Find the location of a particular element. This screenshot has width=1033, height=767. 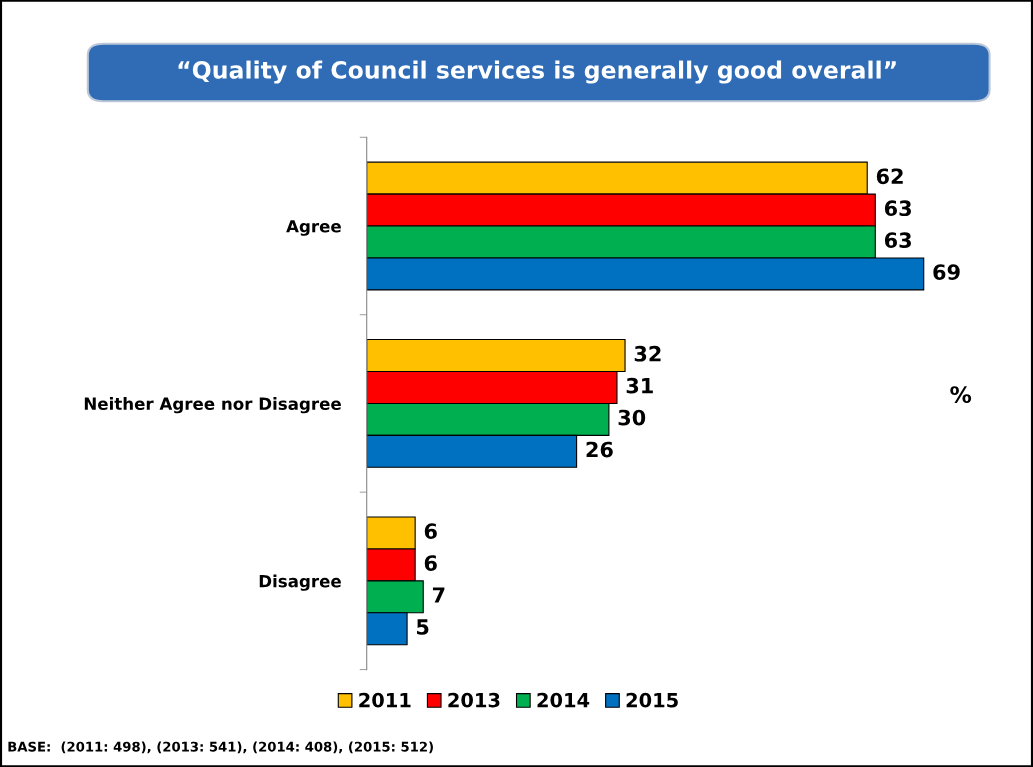

text: BASE: (2011: 498), (2013: 541), (2014: 408), (2015: 512) is located at coordinates (220, 747).